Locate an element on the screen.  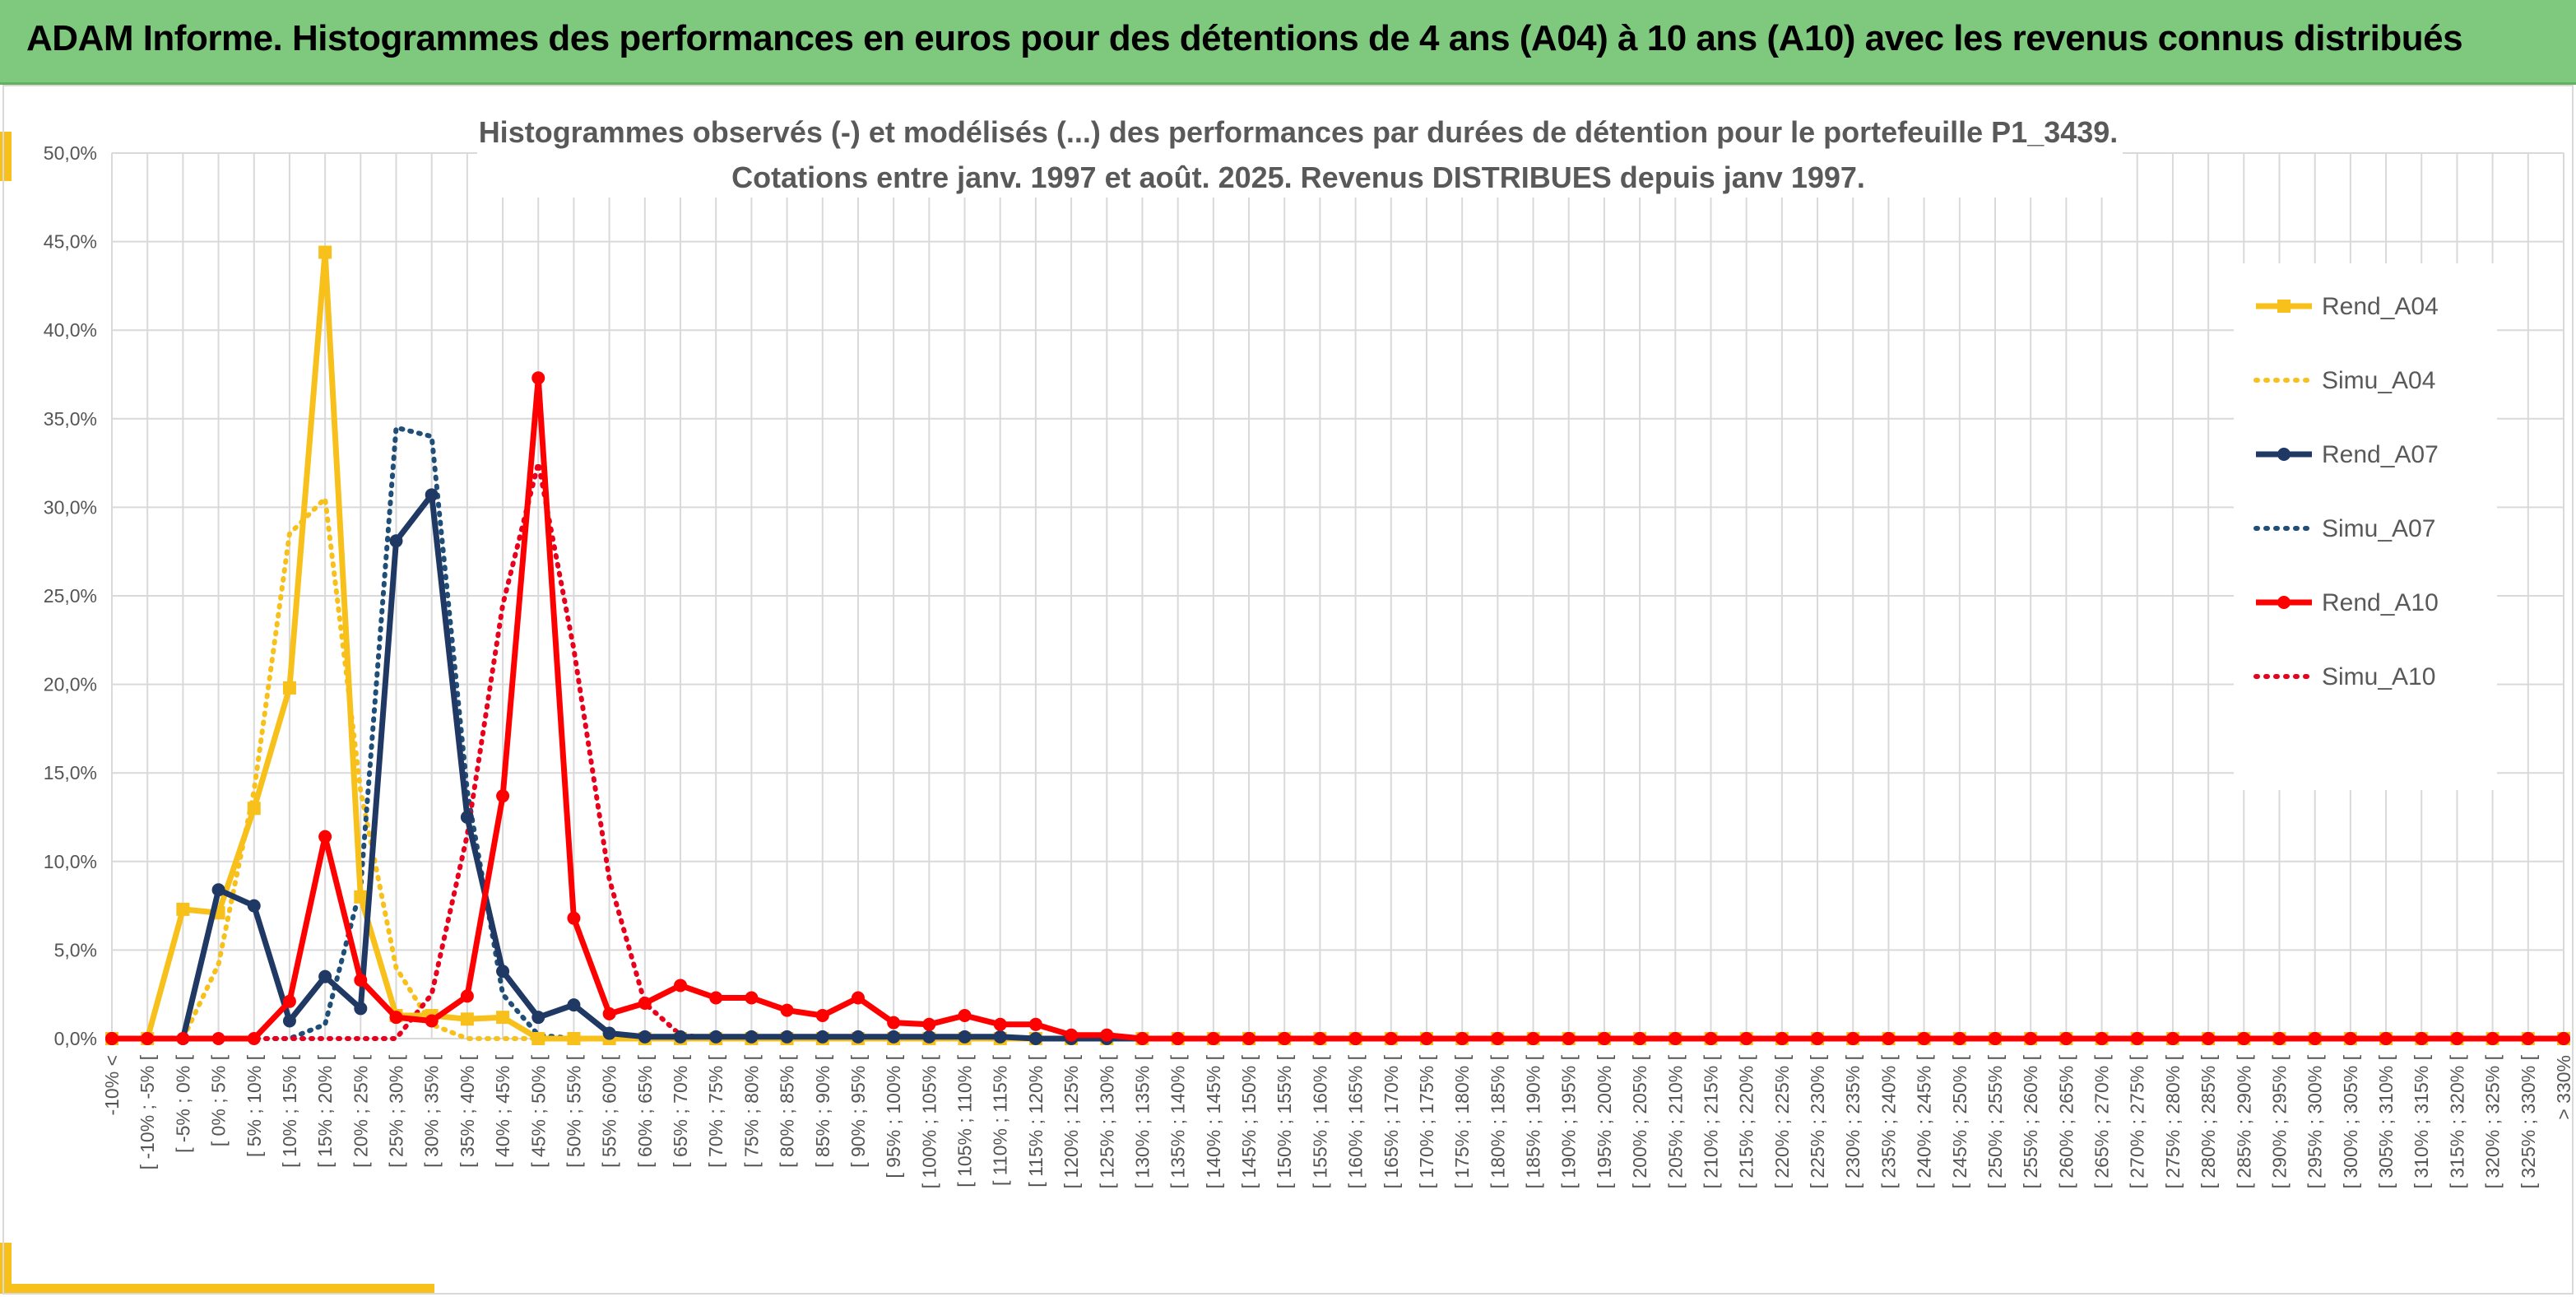
chart-title-background is located at coordinates (1300, 153).